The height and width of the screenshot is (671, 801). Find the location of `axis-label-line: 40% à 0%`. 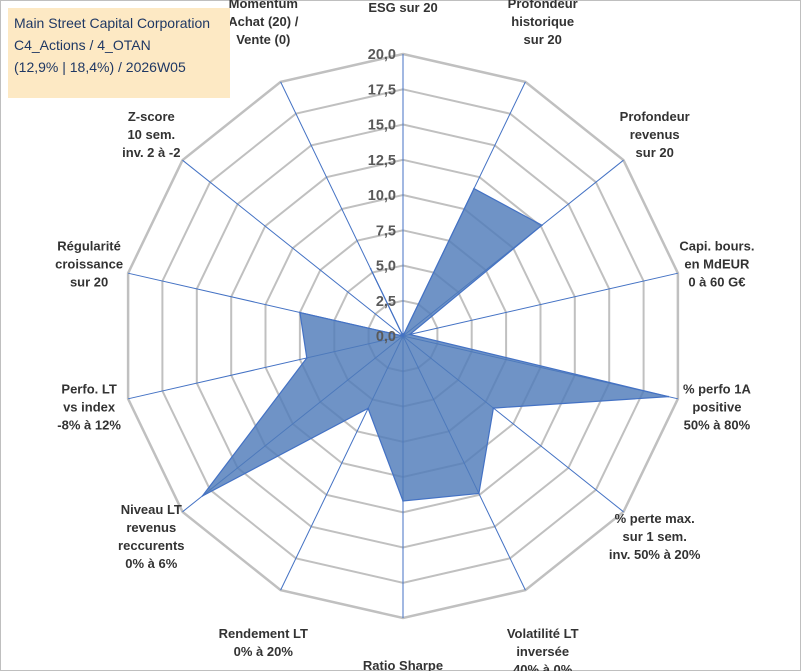

axis-label-line: 40% à 0% is located at coordinates (543, 666).